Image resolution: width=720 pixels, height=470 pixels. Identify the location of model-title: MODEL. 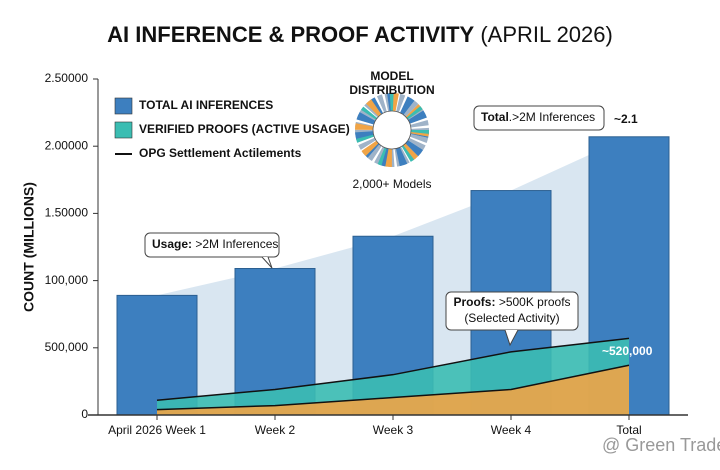
(391, 76).